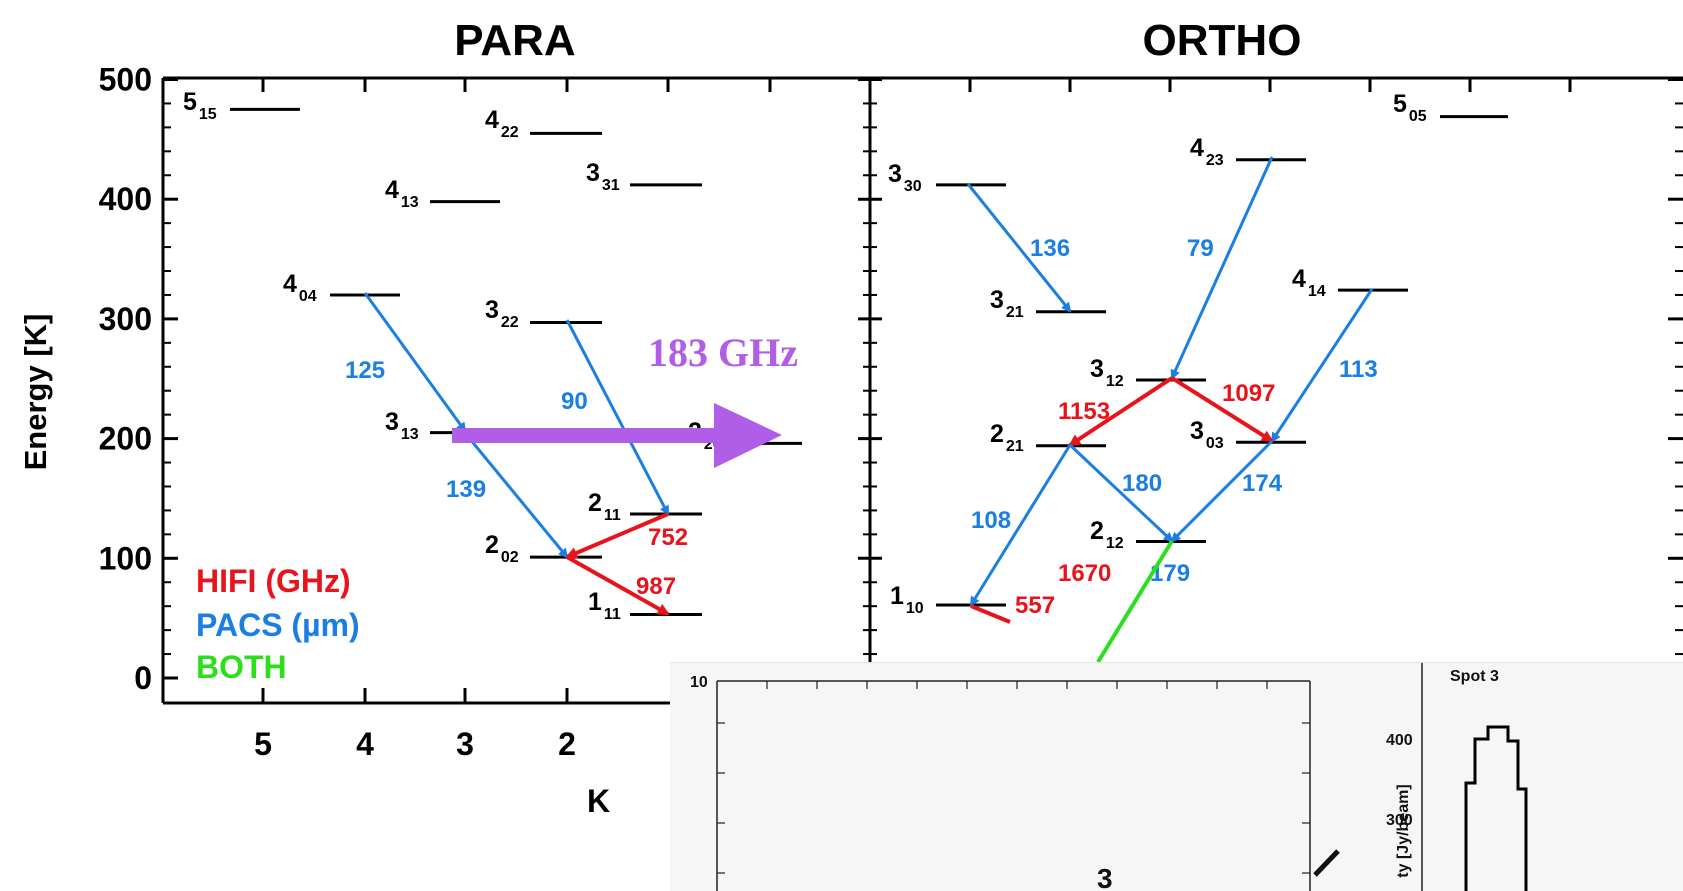 This screenshot has width=1683, height=891. Describe the element at coordinates (1084, 573) in the screenshot. I see `transition-label: 1670` at that location.